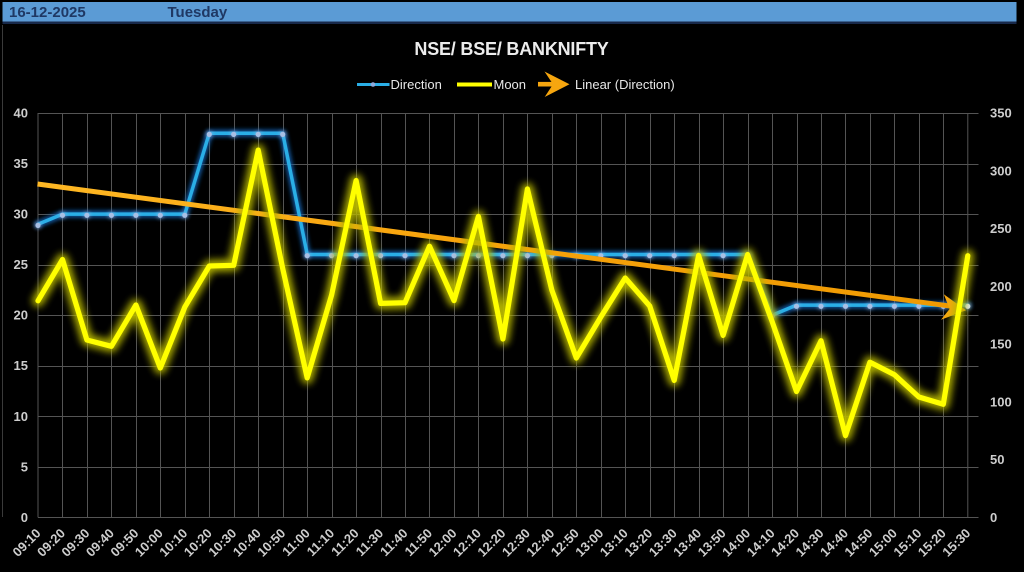 The image size is (1024, 572). I want to click on svg-text: Tuesday, so click(198, 12).